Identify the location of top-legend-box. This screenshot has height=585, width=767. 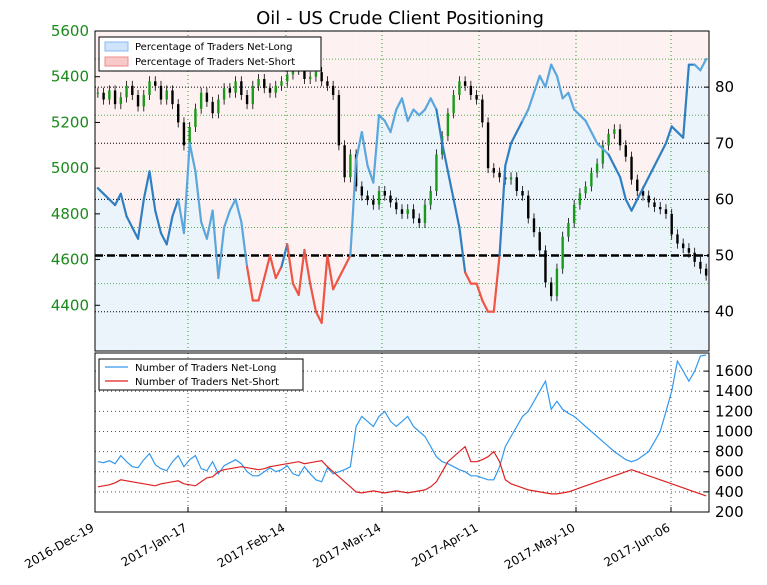
(210, 54).